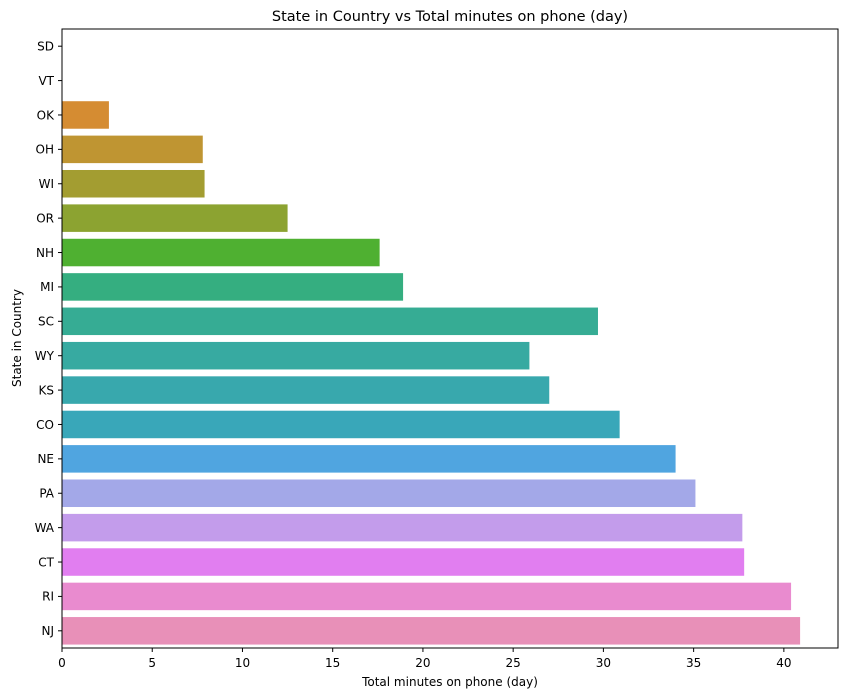  What do you see at coordinates (783, 663) in the screenshot?
I see `x-tick-label: 40` at bounding box center [783, 663].